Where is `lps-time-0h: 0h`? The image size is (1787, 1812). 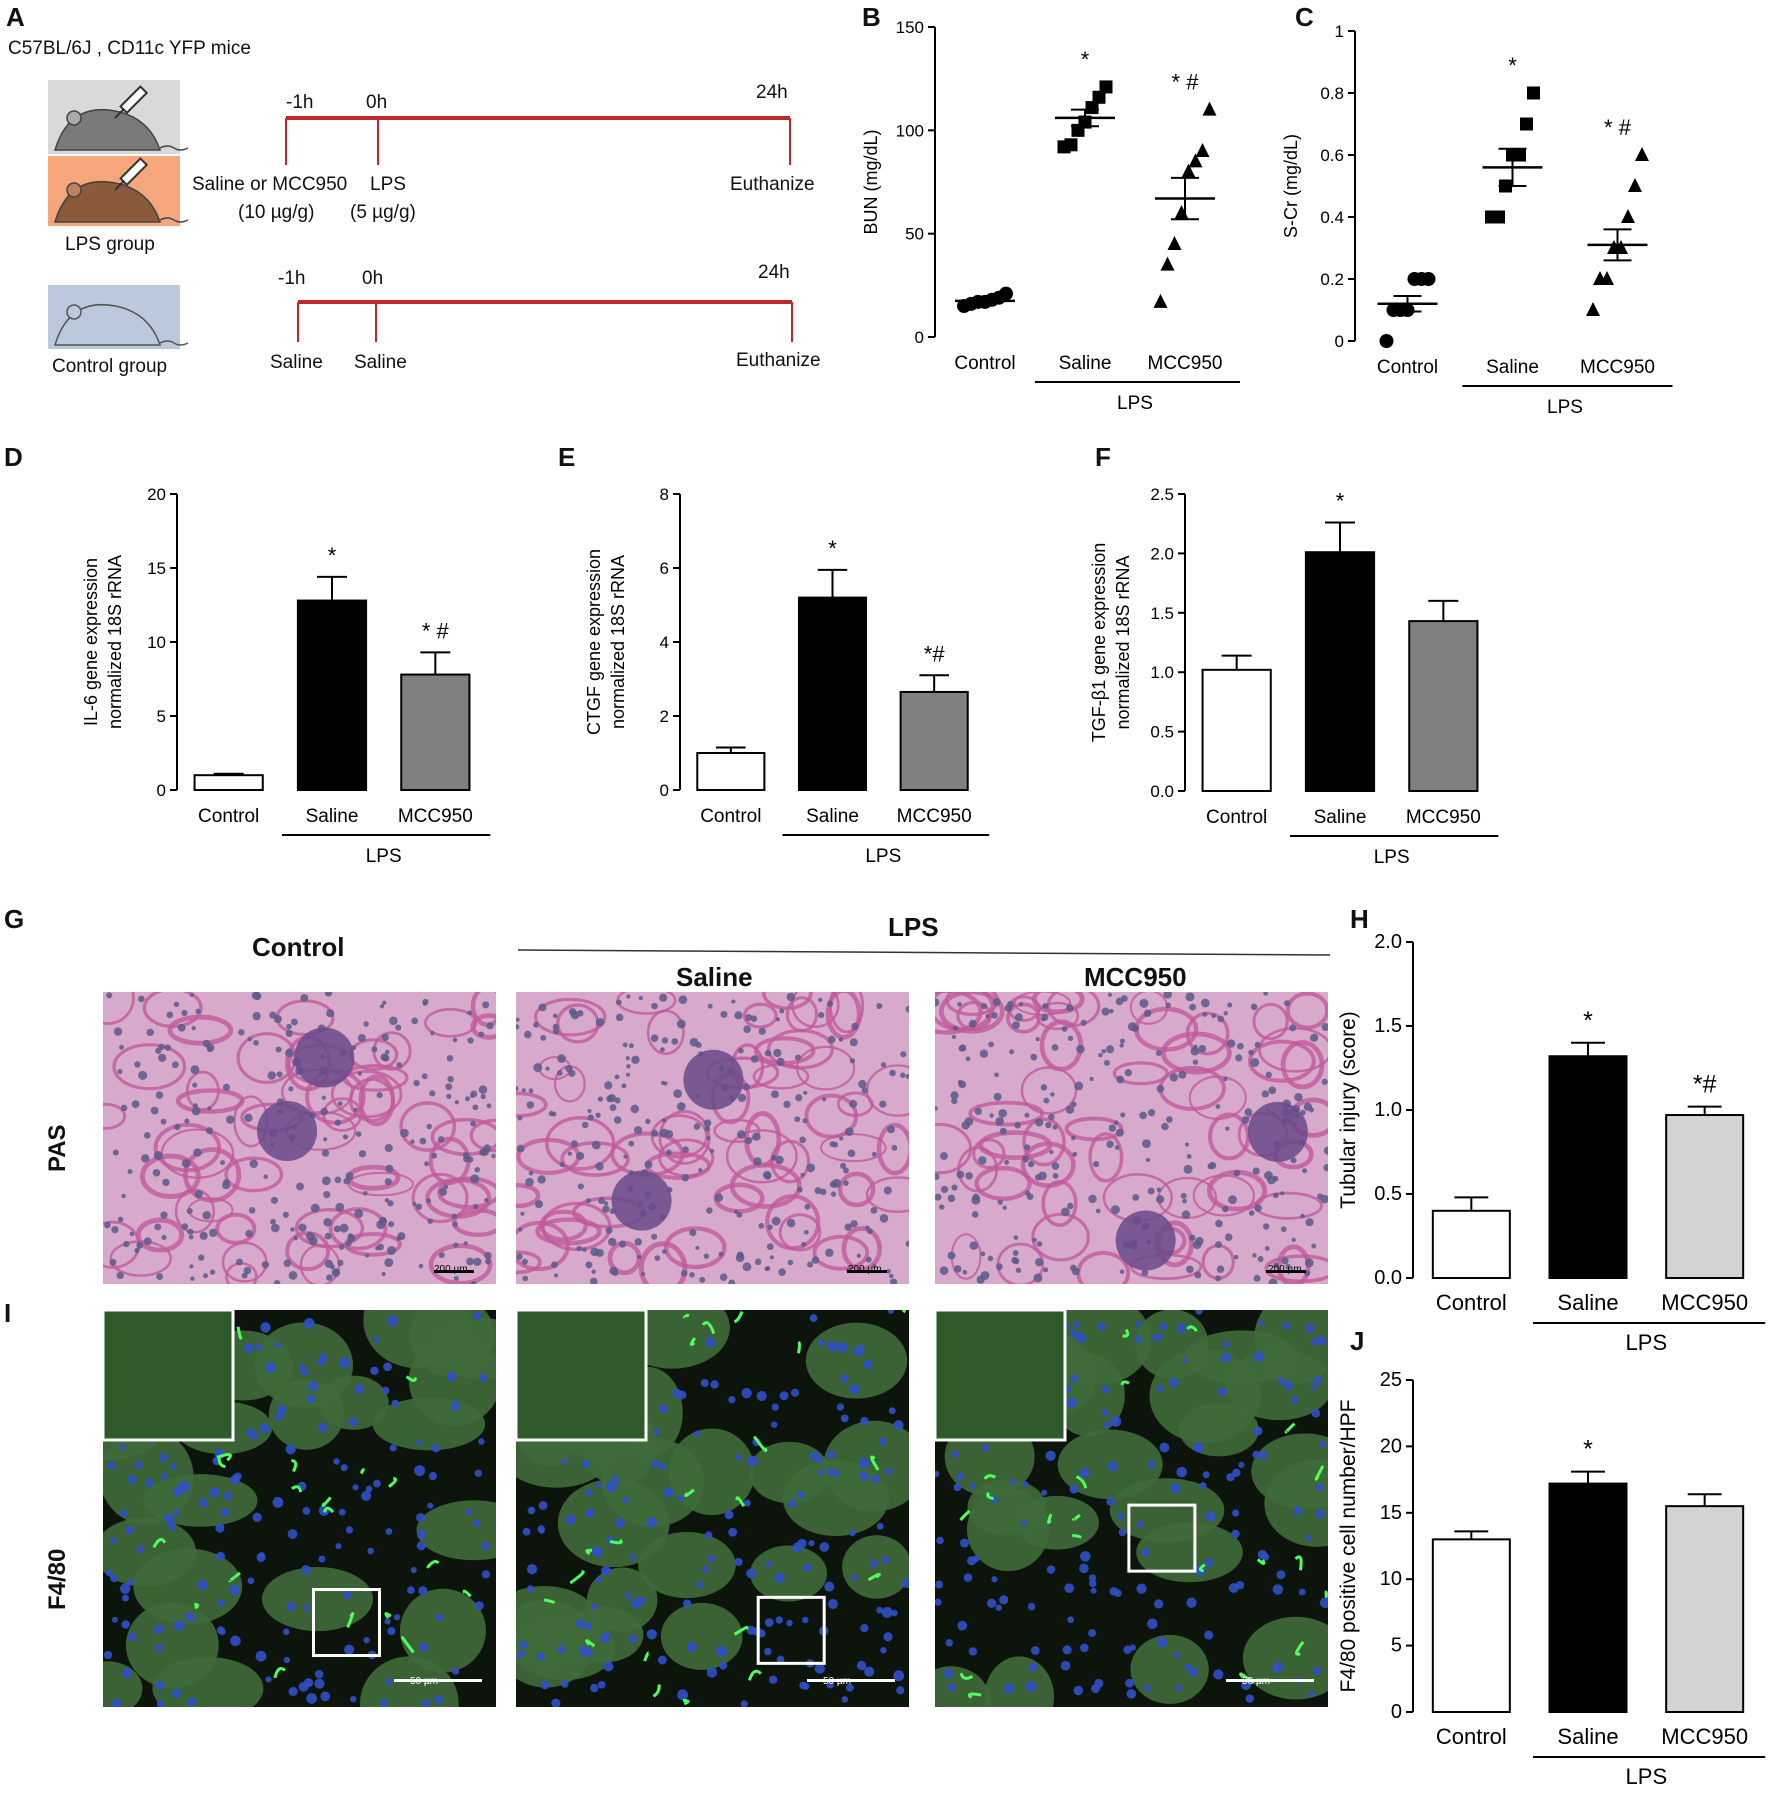
lps-time-0h: 0h is located at coordinates (377, 102).